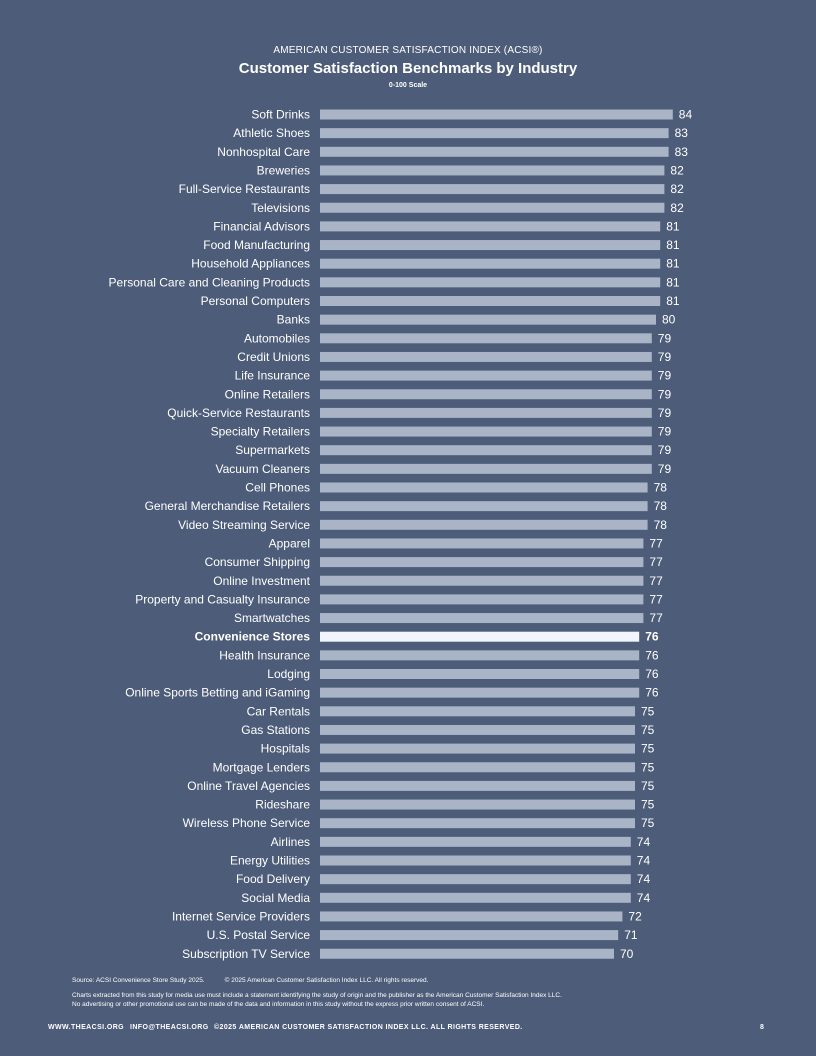  I want to click on email-link: INFO@THEACSI.ORG, so click(169, 1027).